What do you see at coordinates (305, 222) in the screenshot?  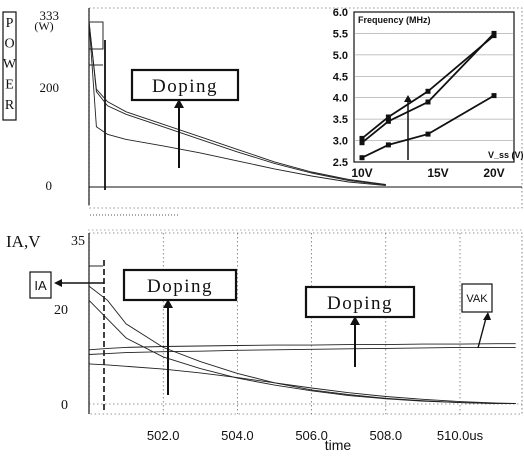 I see `panel-separator` at bounding box center [305, 222].